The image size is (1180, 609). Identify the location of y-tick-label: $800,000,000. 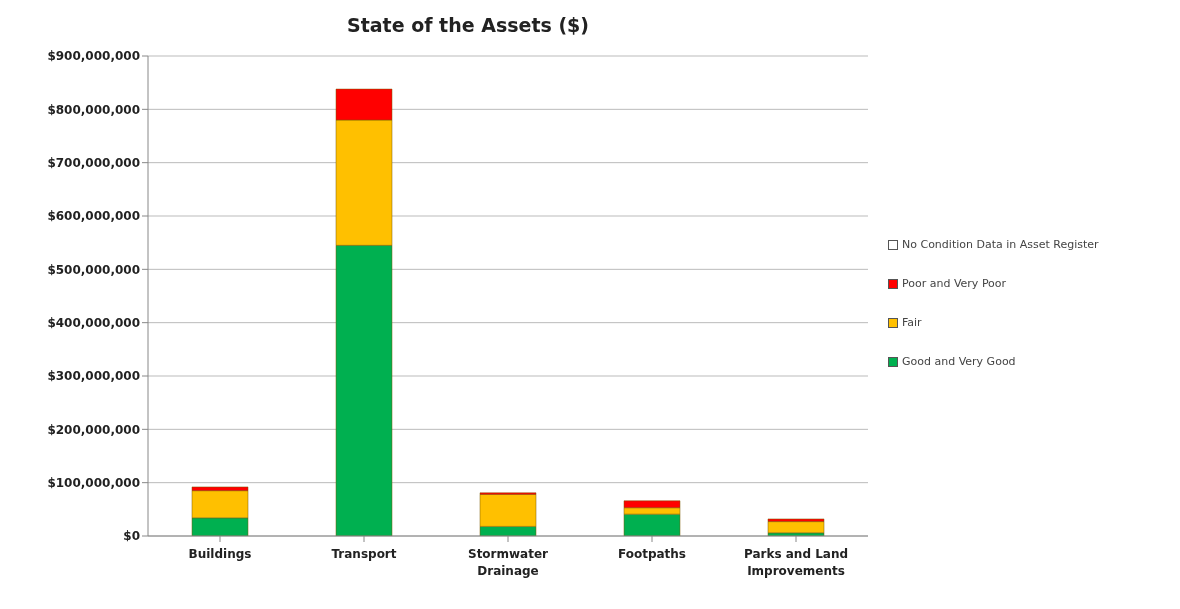
(93, 109).